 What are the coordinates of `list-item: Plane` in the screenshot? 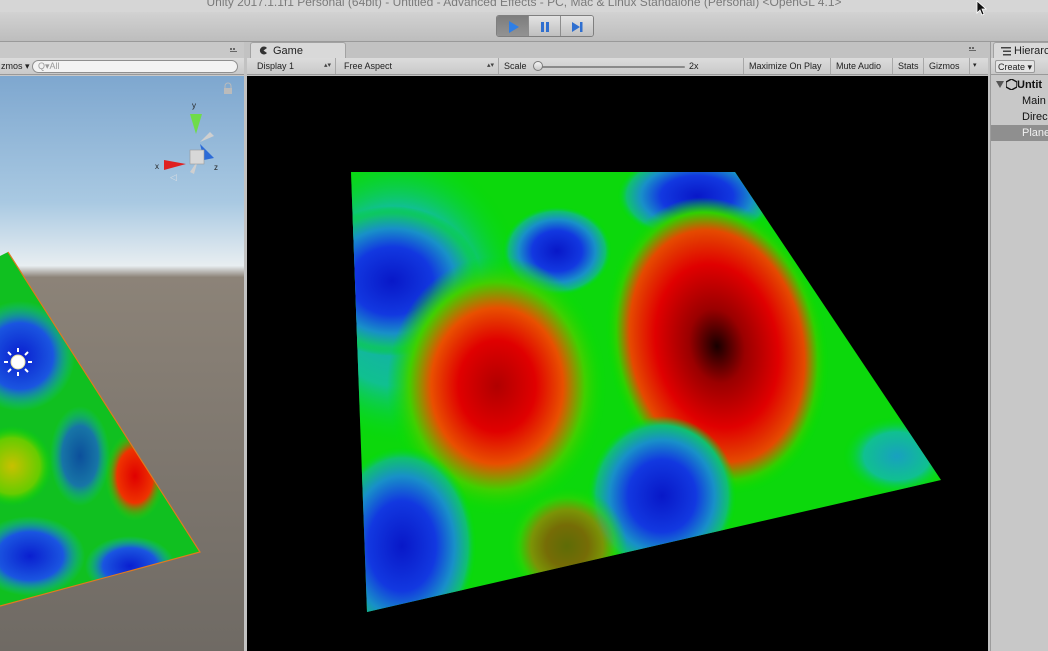 It's located at (1019, 133).